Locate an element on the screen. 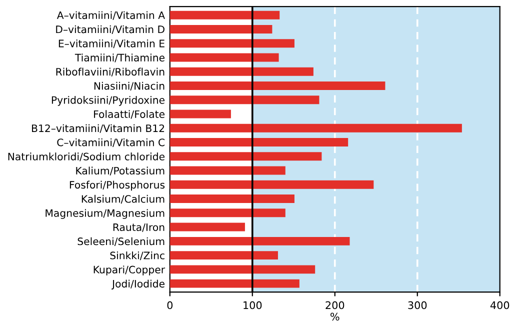 This screenshot has width=518, height=330. y-tick-label: Niasiini/Niacin is located at coordinates (129, 86).